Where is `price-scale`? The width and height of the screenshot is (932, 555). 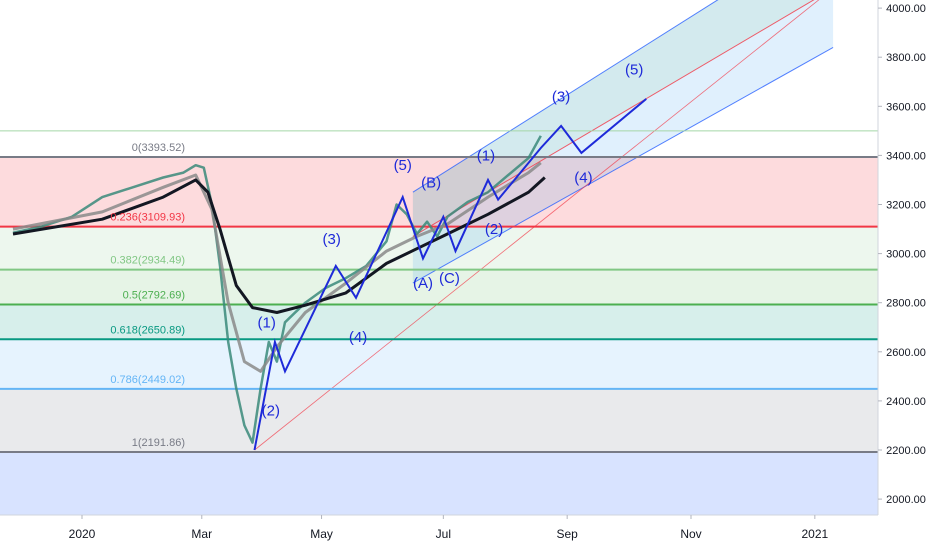
price-scale is located at coordinates (905, 275).